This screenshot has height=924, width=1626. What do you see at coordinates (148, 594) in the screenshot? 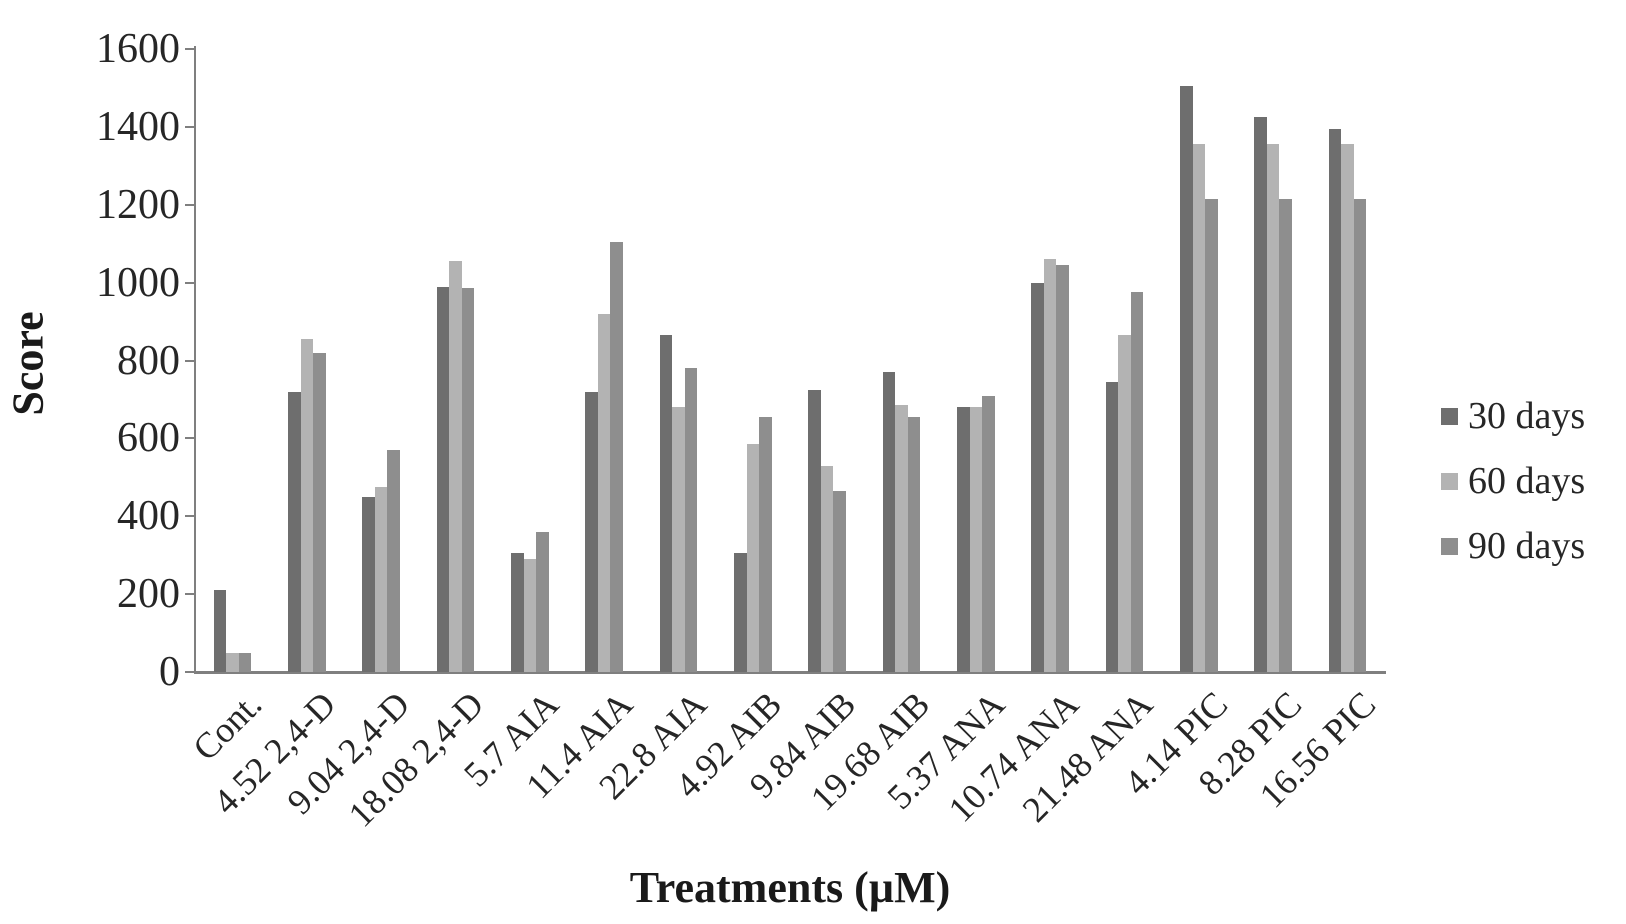
I see `y-tick-label: 200` at bounding box center [148, 594].